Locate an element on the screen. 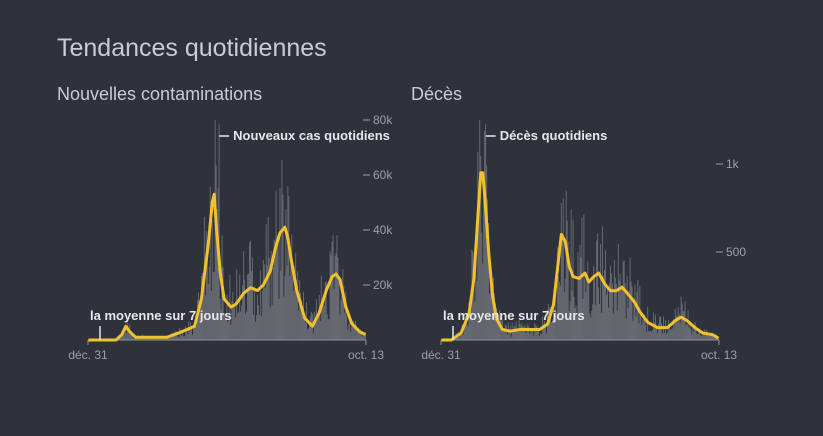  x-tick-label: oct. 13 is located at coordinates (719, 355).